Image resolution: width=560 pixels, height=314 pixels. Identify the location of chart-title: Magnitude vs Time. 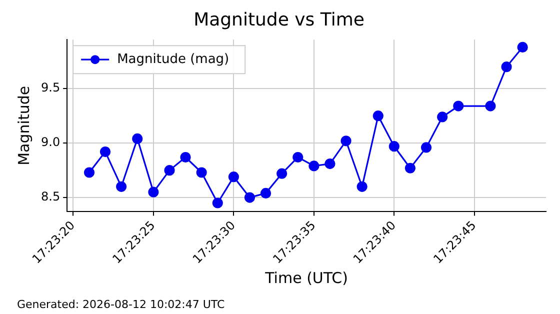
(279, 19).